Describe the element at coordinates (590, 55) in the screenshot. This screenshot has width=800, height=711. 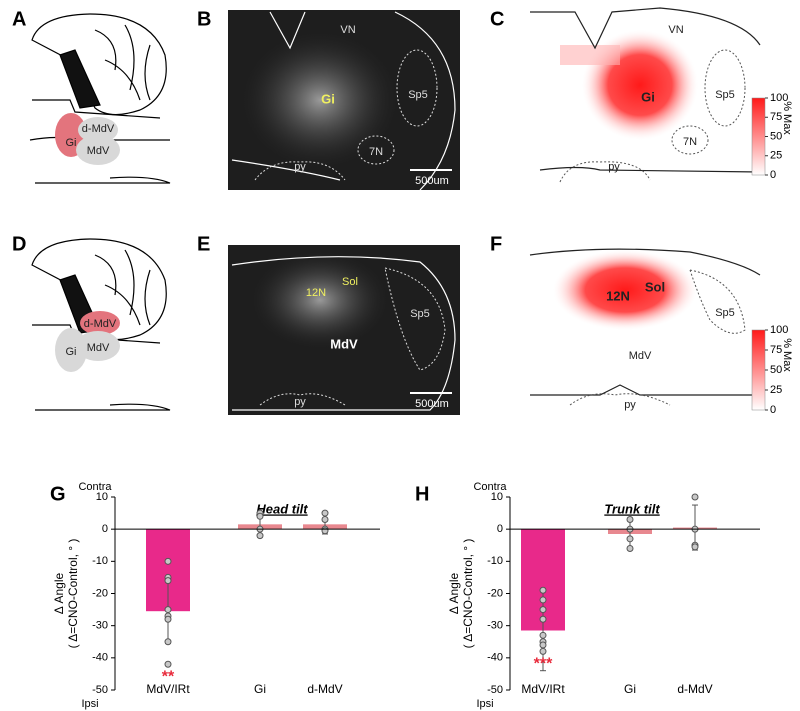
I see `heatmap-c-spot` at that location.